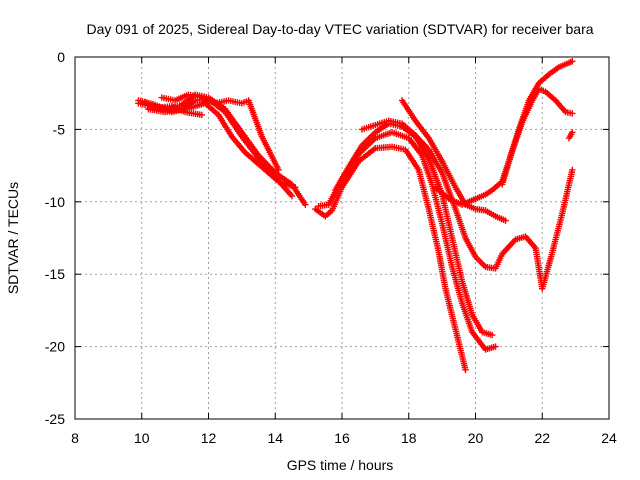  Describe the element at coordinates (209, 438) in the screenshot. I see `x-tick-label: 12` at that location.